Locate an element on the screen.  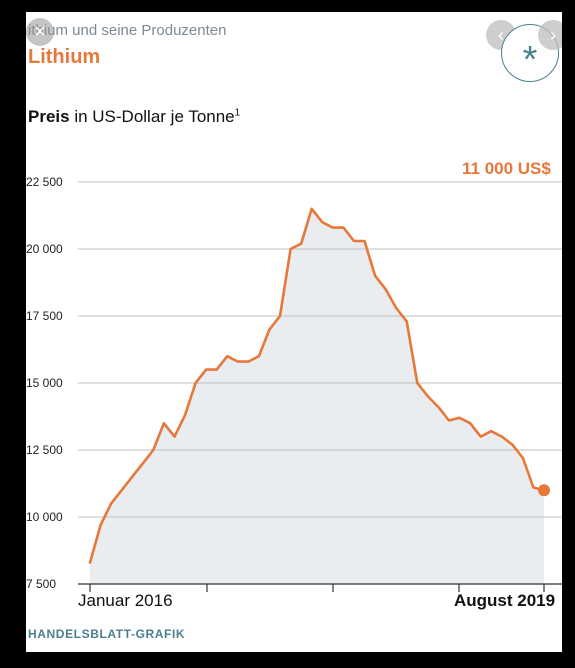
credit-label: HANDELSBLATT-GRAFIK is located at coordinates (107, 634).